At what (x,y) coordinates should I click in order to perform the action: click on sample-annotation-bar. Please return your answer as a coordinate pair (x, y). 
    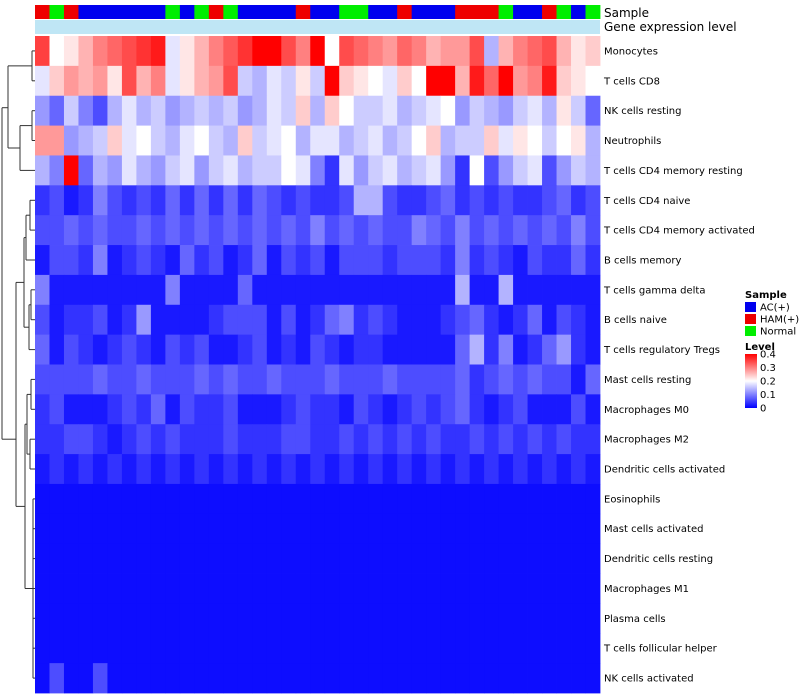
    Looking at the image, I should click on (318, 12).